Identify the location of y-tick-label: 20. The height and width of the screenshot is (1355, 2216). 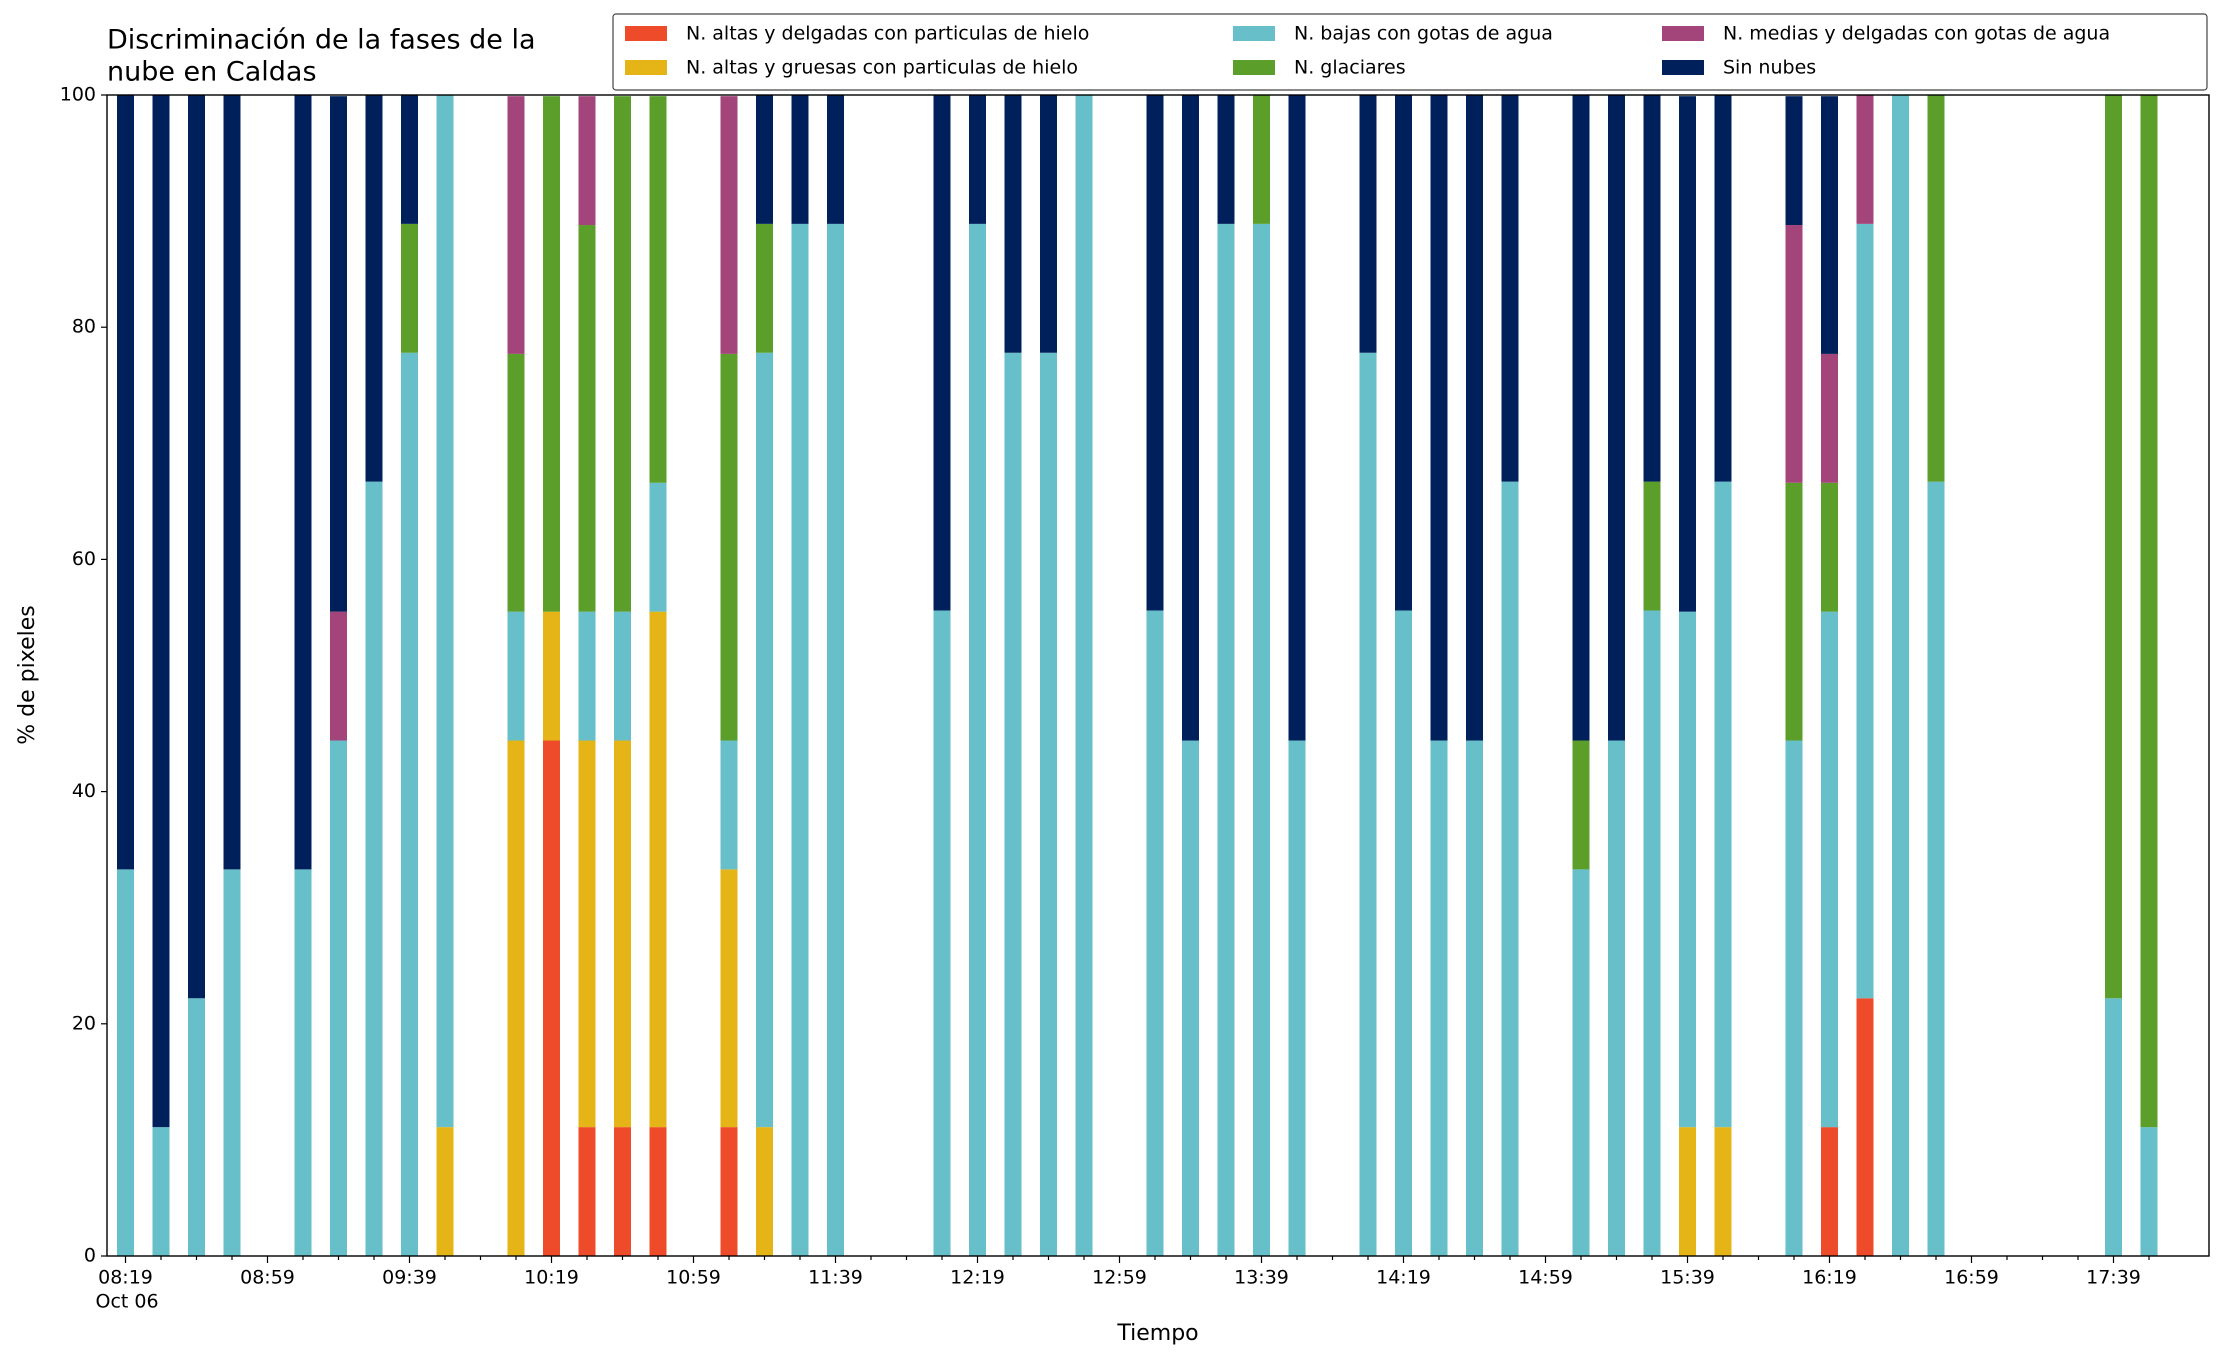
(84, 1023).